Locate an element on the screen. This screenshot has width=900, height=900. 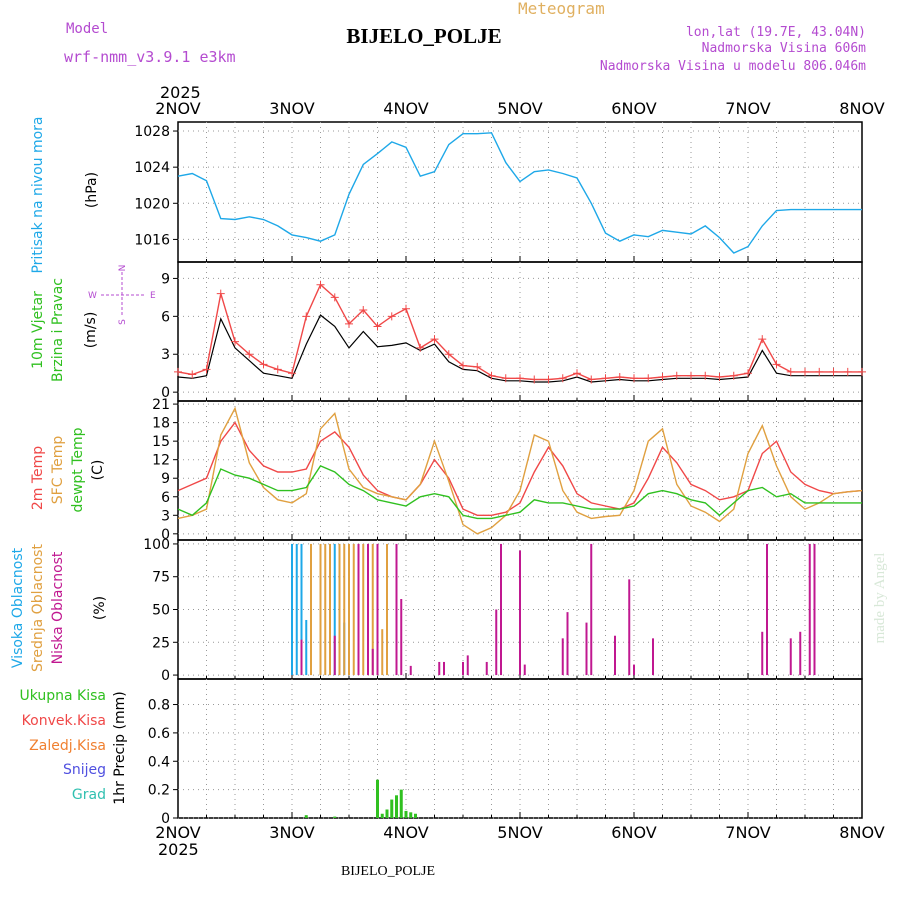
cloud-ytick-label: 25 is located at coordinates (161, 643).